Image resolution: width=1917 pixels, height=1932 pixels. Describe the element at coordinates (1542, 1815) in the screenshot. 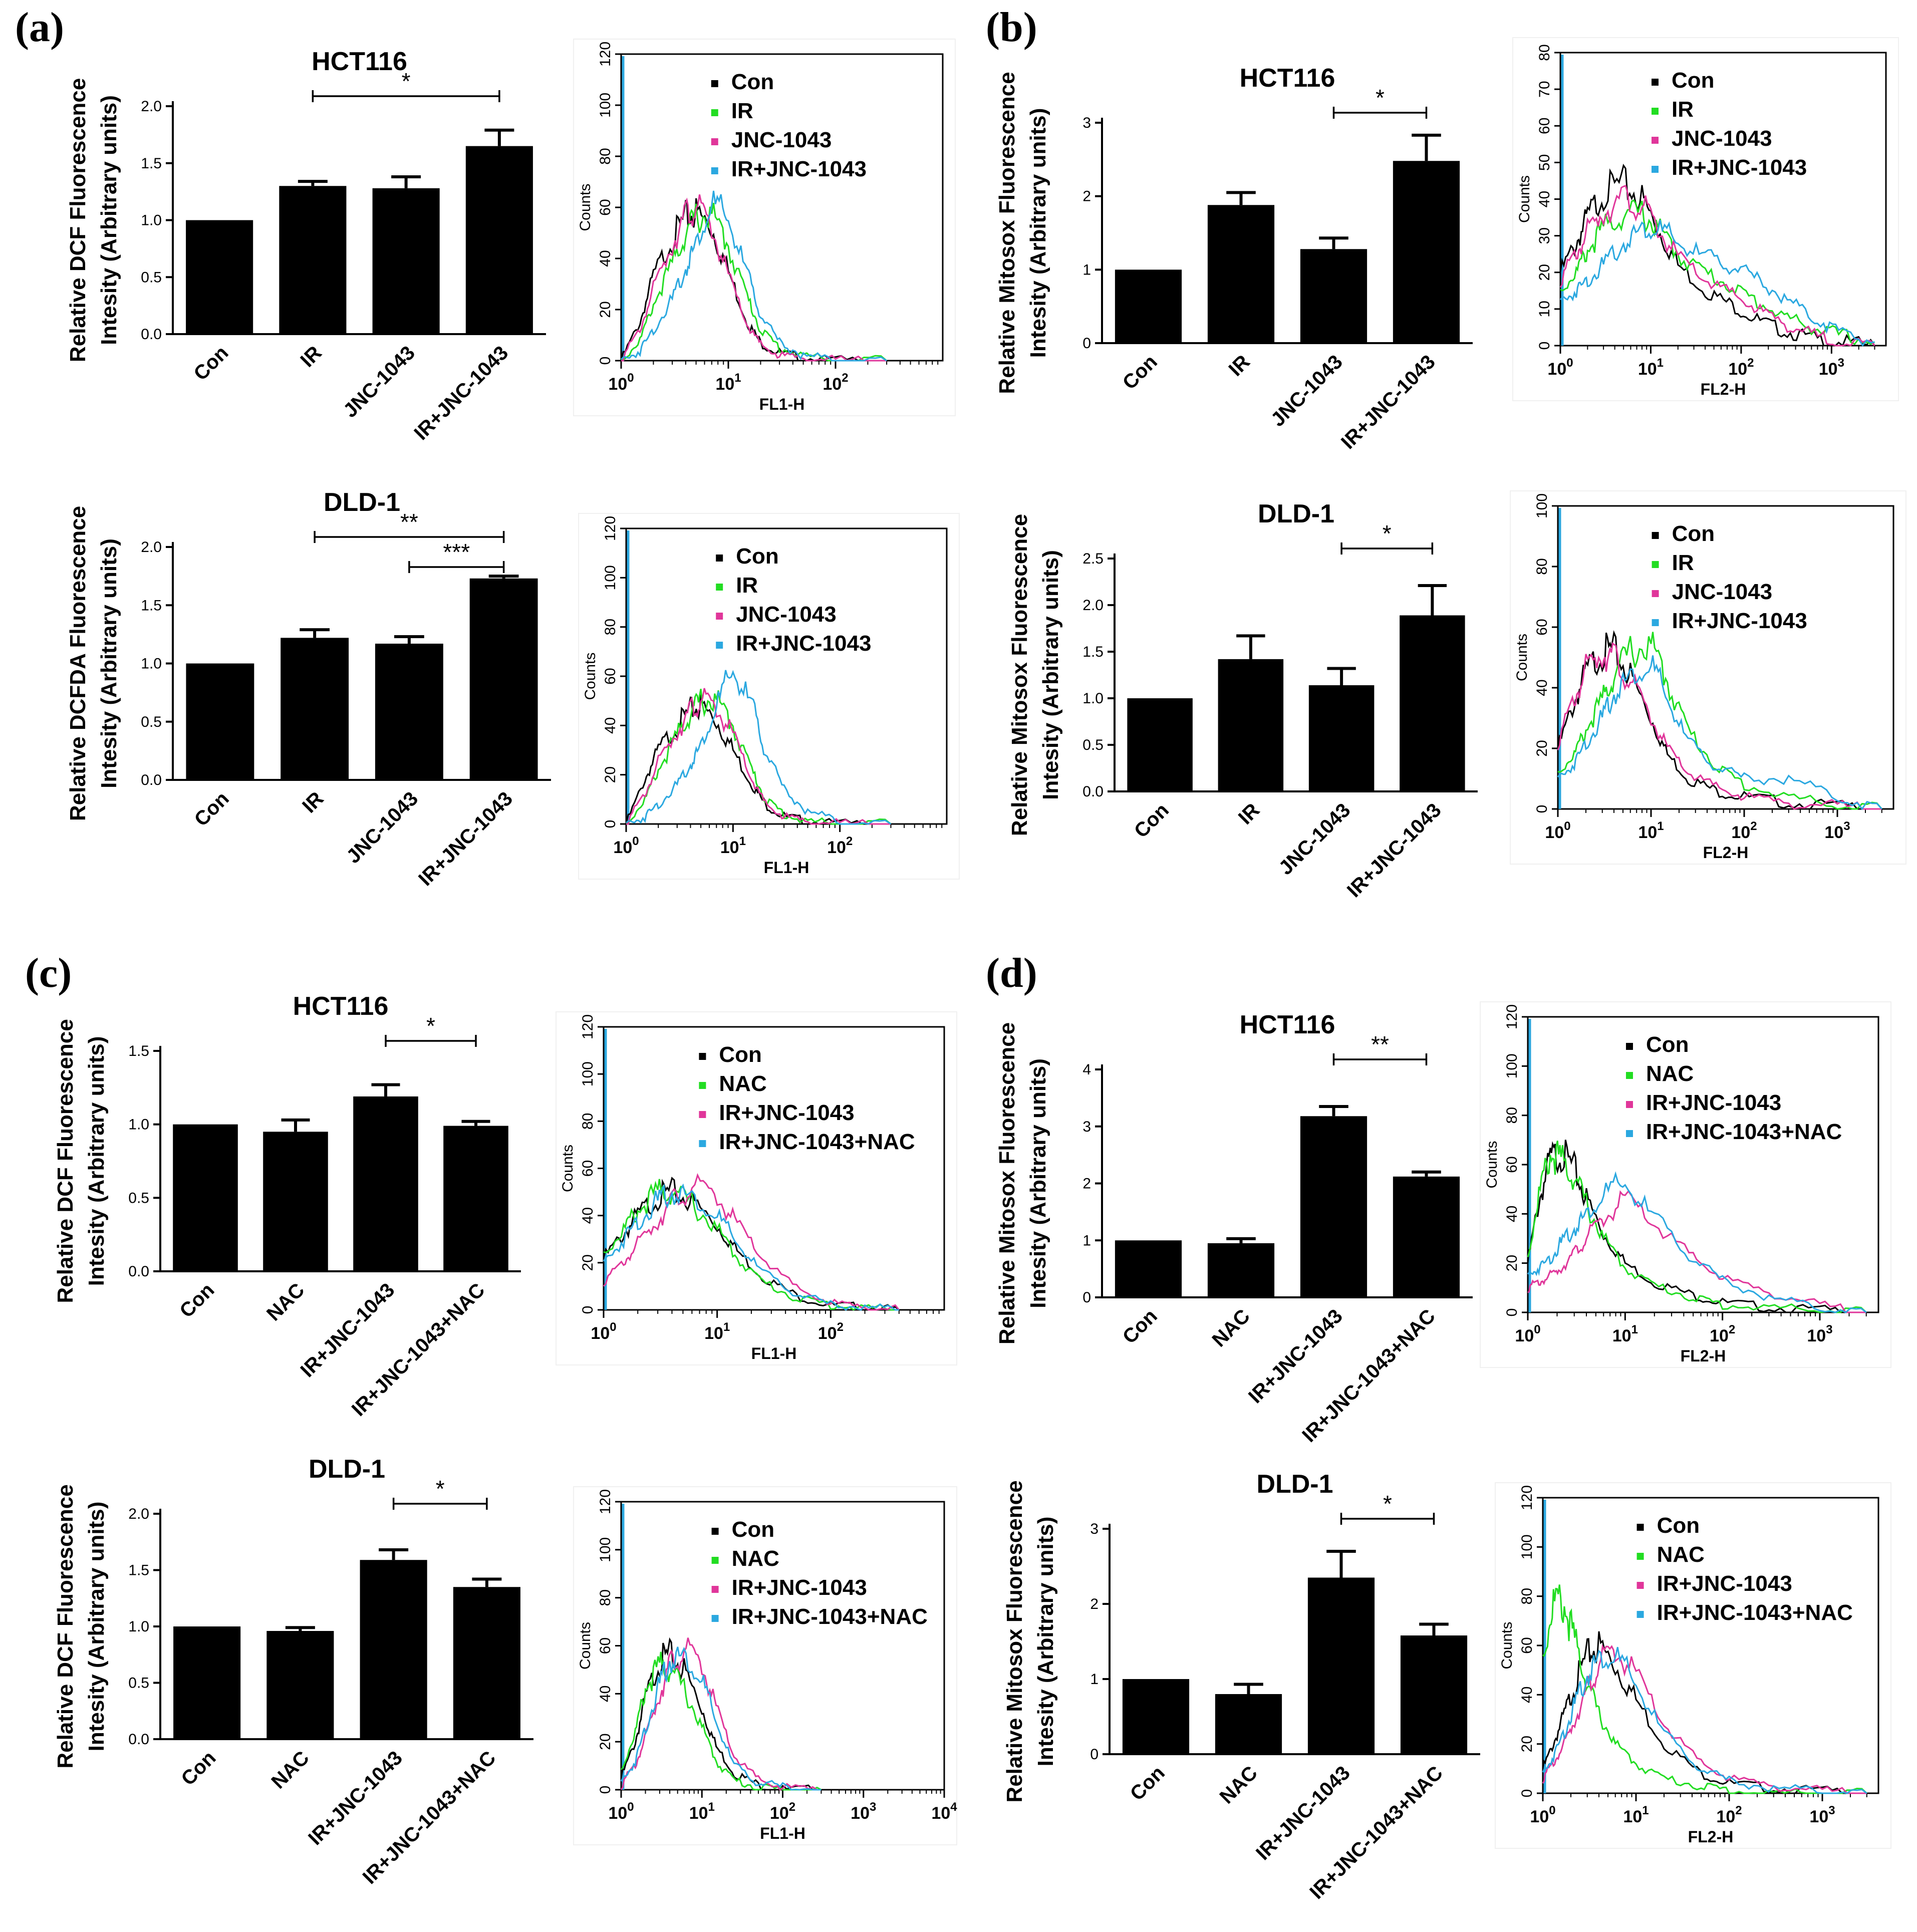

I see `x-tick-label: 10⁰` at that location.